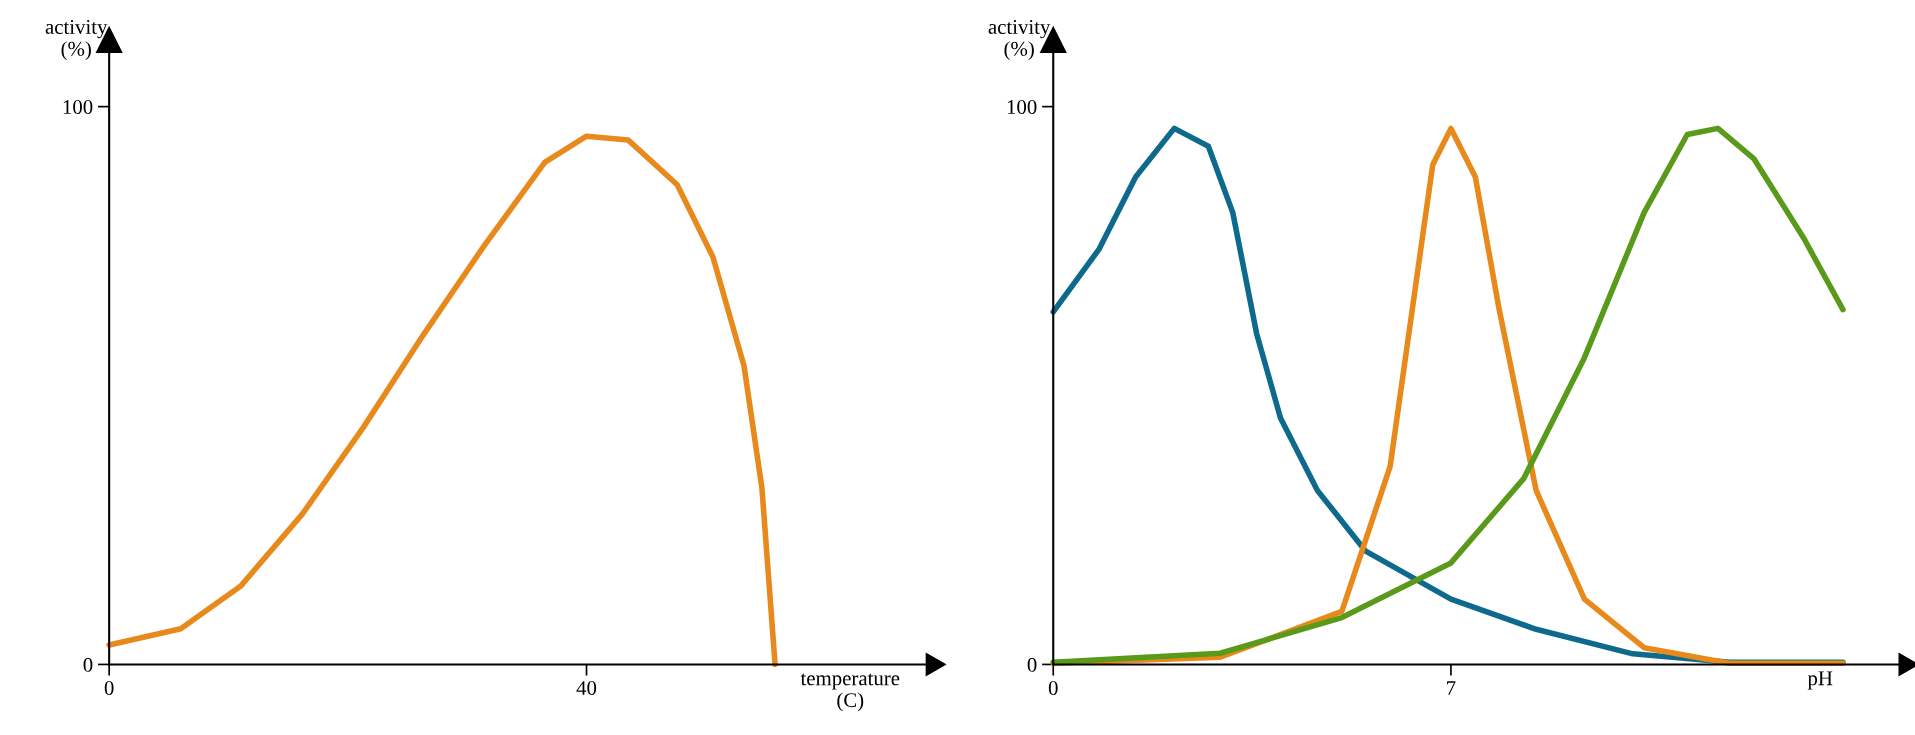  What do you see at coordinates (586, 688) in the screenshot?
I see `x-tick-label: 40` at bounding box center [586, 688].